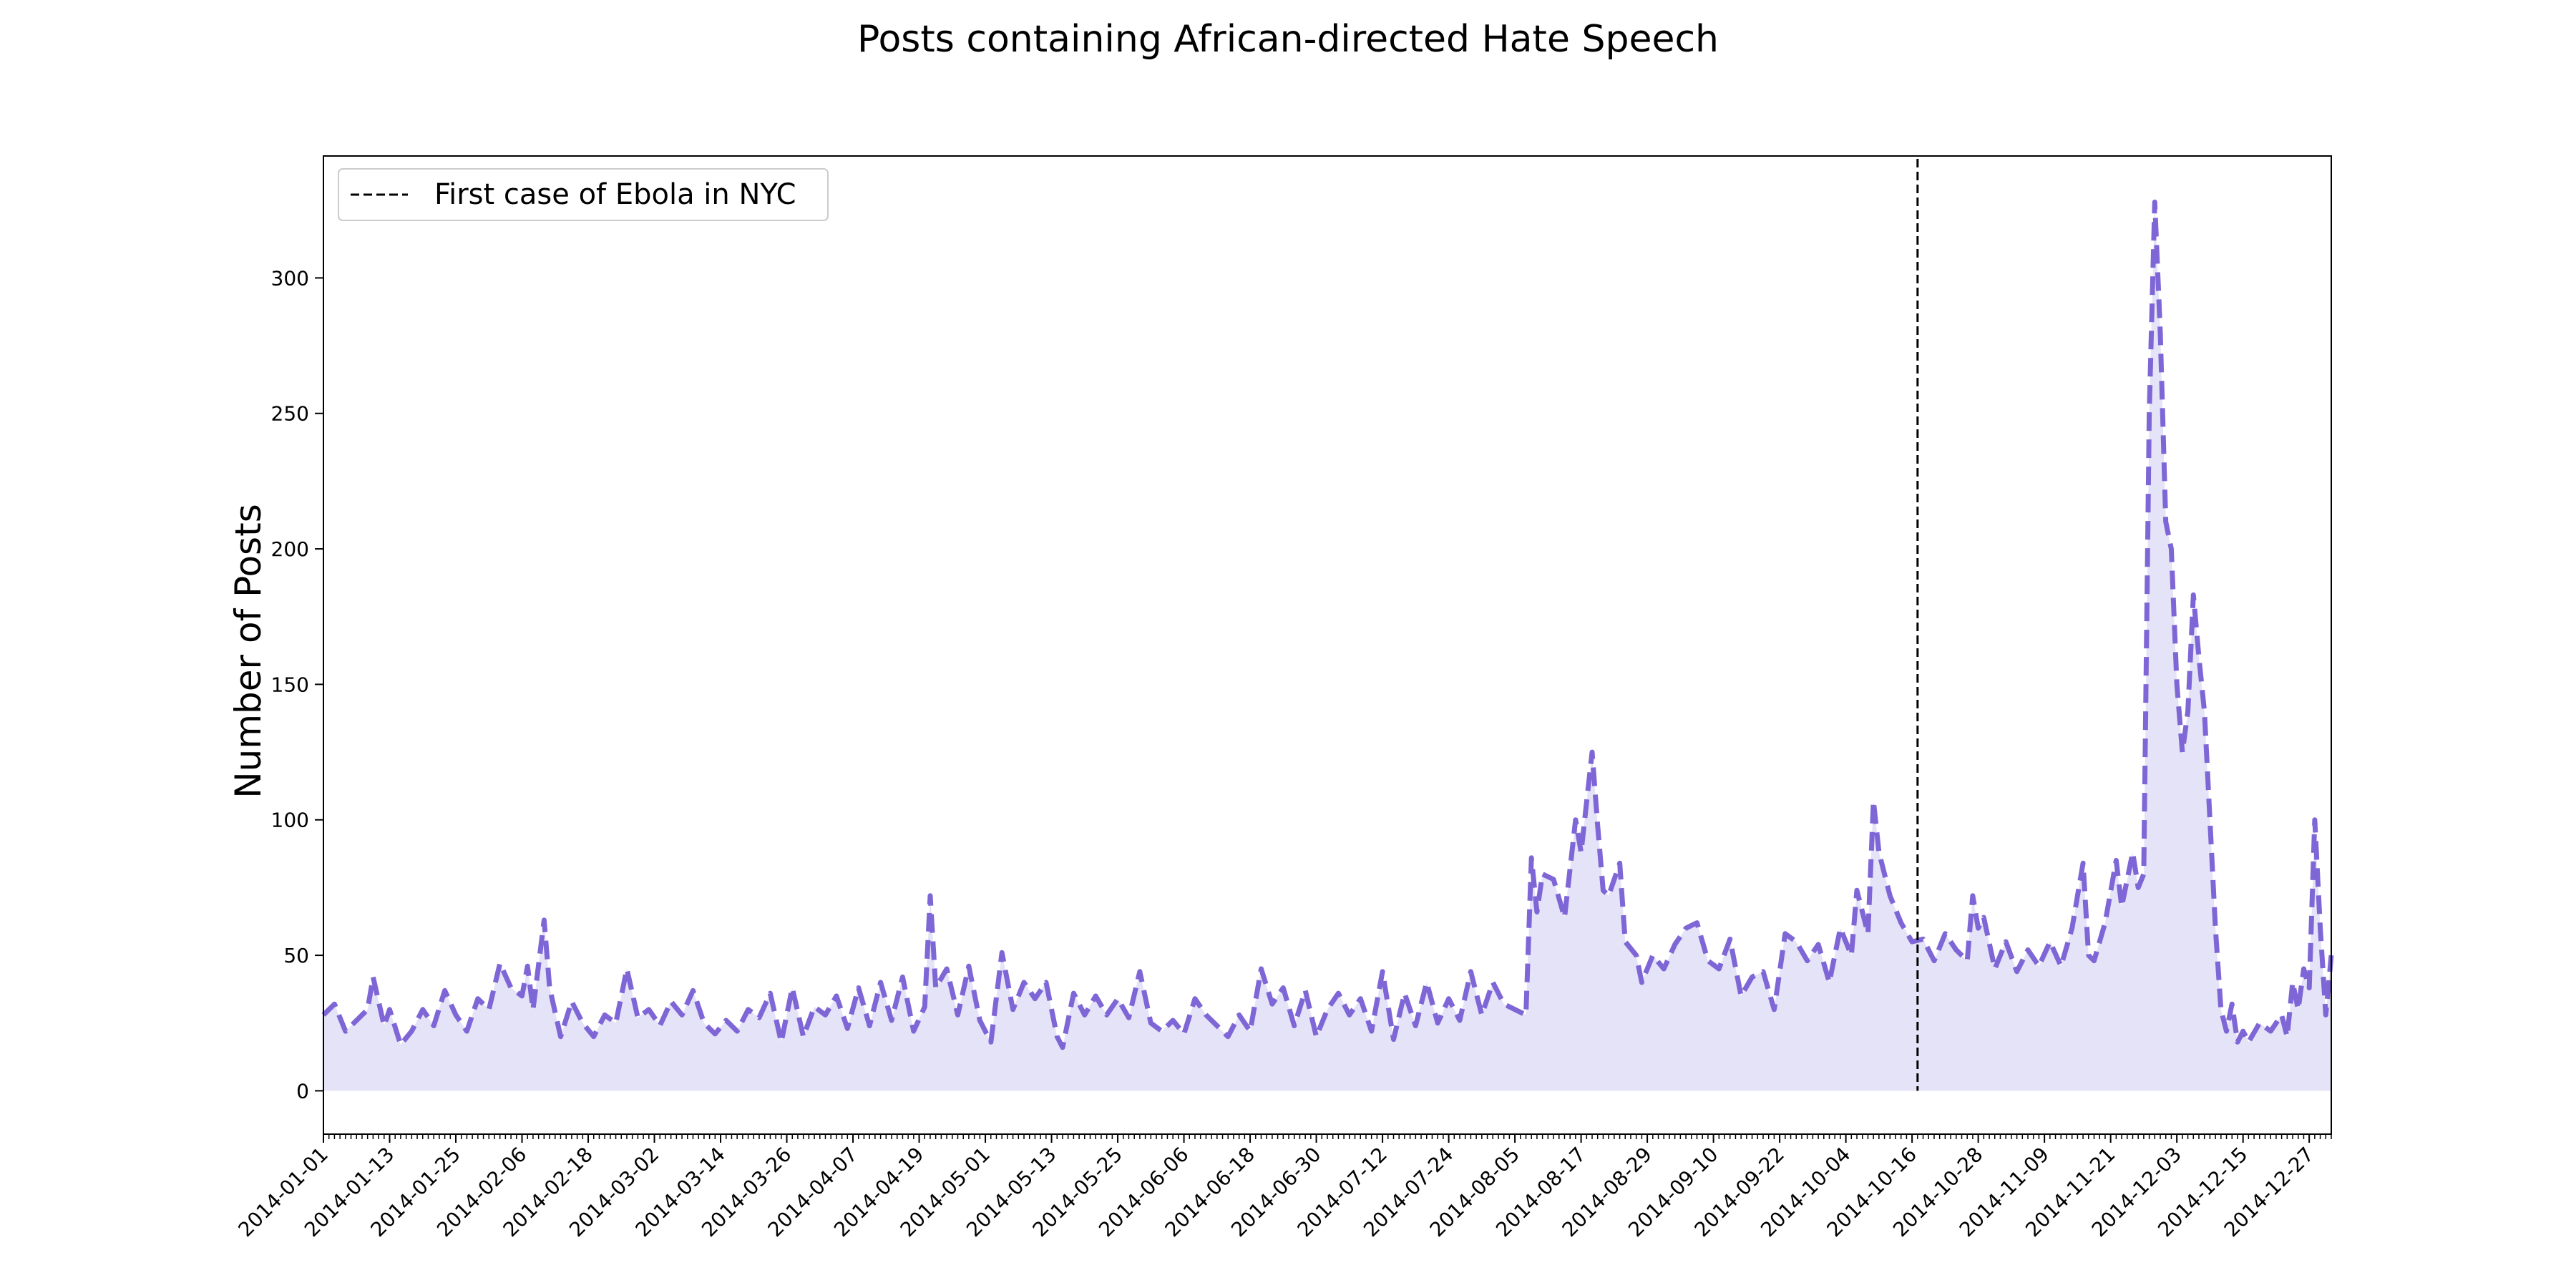 The width and height of the screenshot is (2576, 1288). I want to click on y-axis-ticks: 0 50 100 150 200 250 300, so click(297, 684).